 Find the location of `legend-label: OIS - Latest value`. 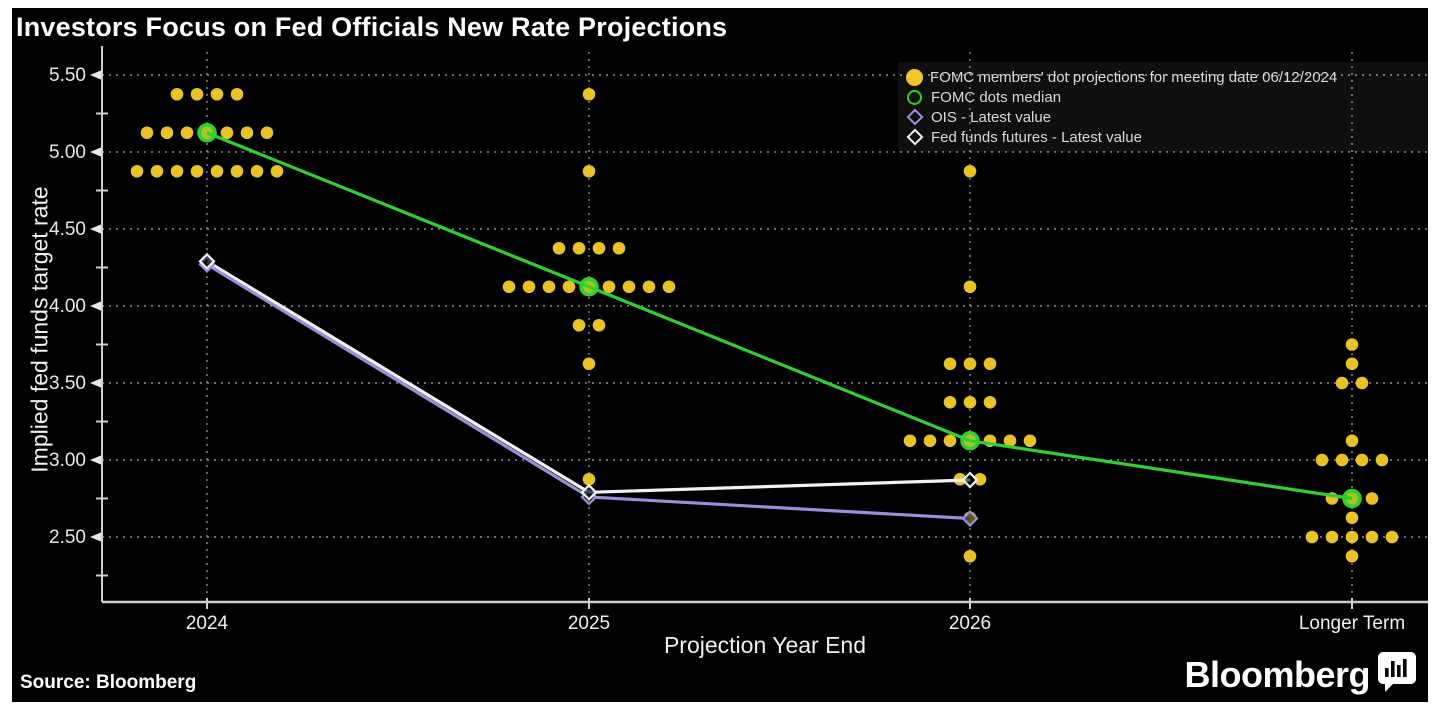

legend-label: OIS - Latest value is located at coordinates (991, 117).